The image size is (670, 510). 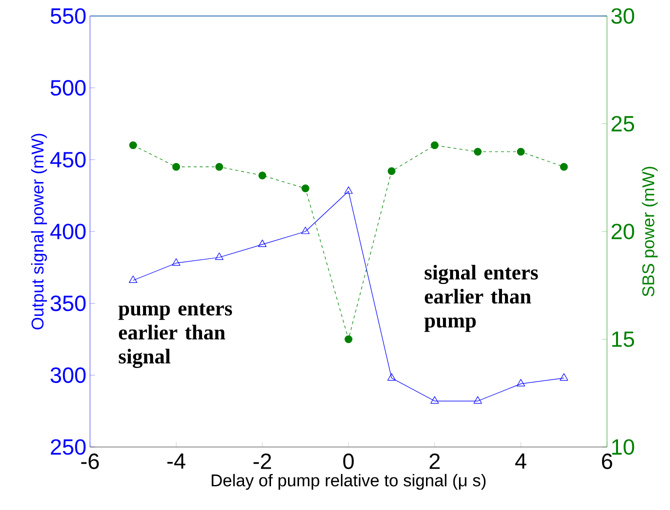 I want to click on annotation: signal enters earlier than pump, so click(x=481, y=298).